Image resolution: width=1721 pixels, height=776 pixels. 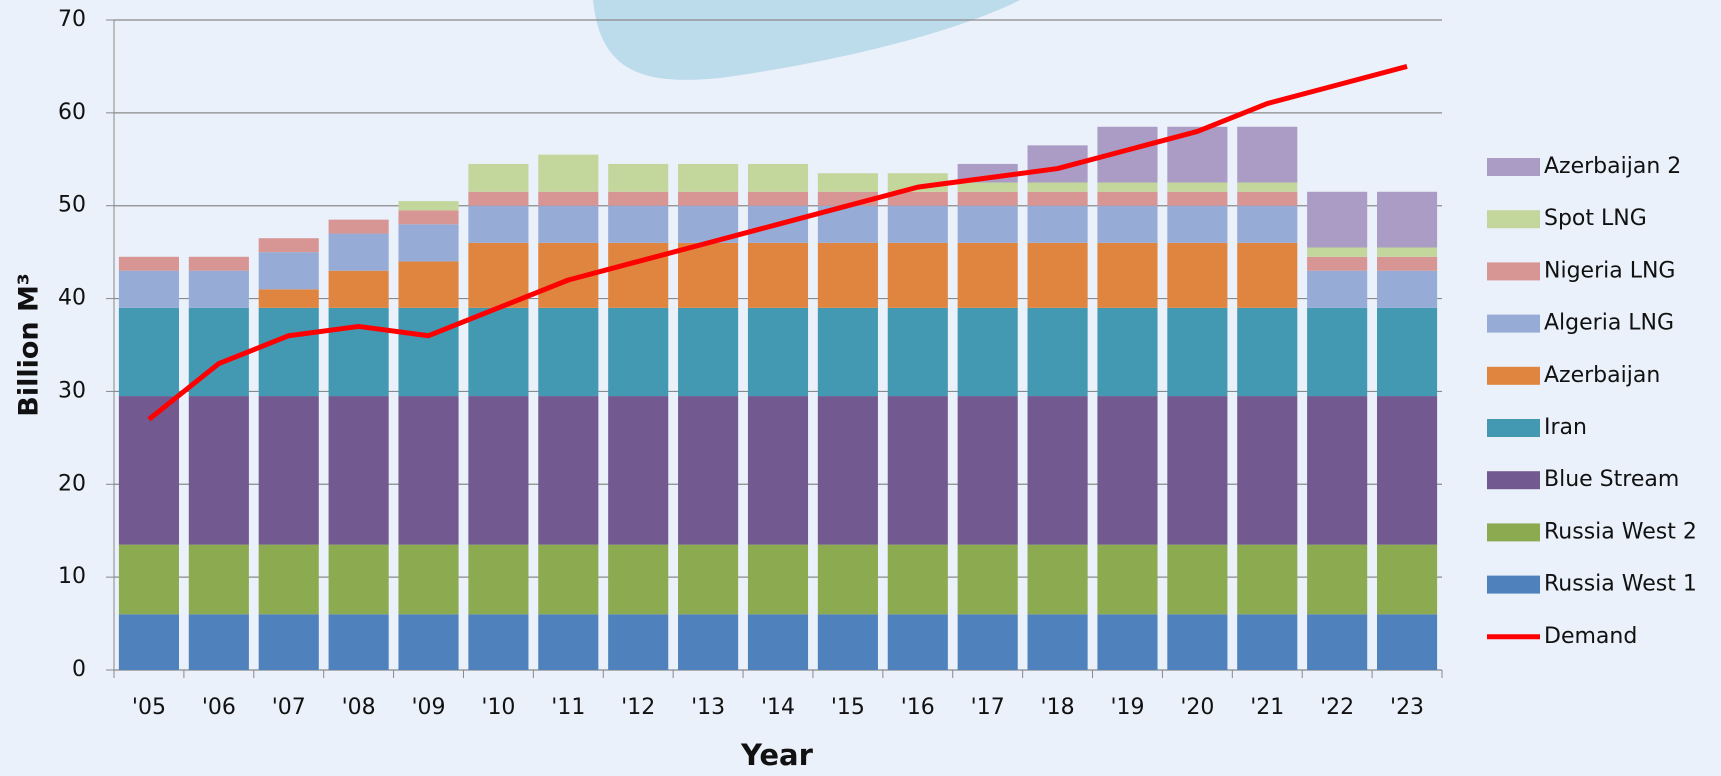 What do you see at coordinates (1058, 707) in the screenshot?
I see `x-tick-label: '18` at bounding box center [1058, 707].